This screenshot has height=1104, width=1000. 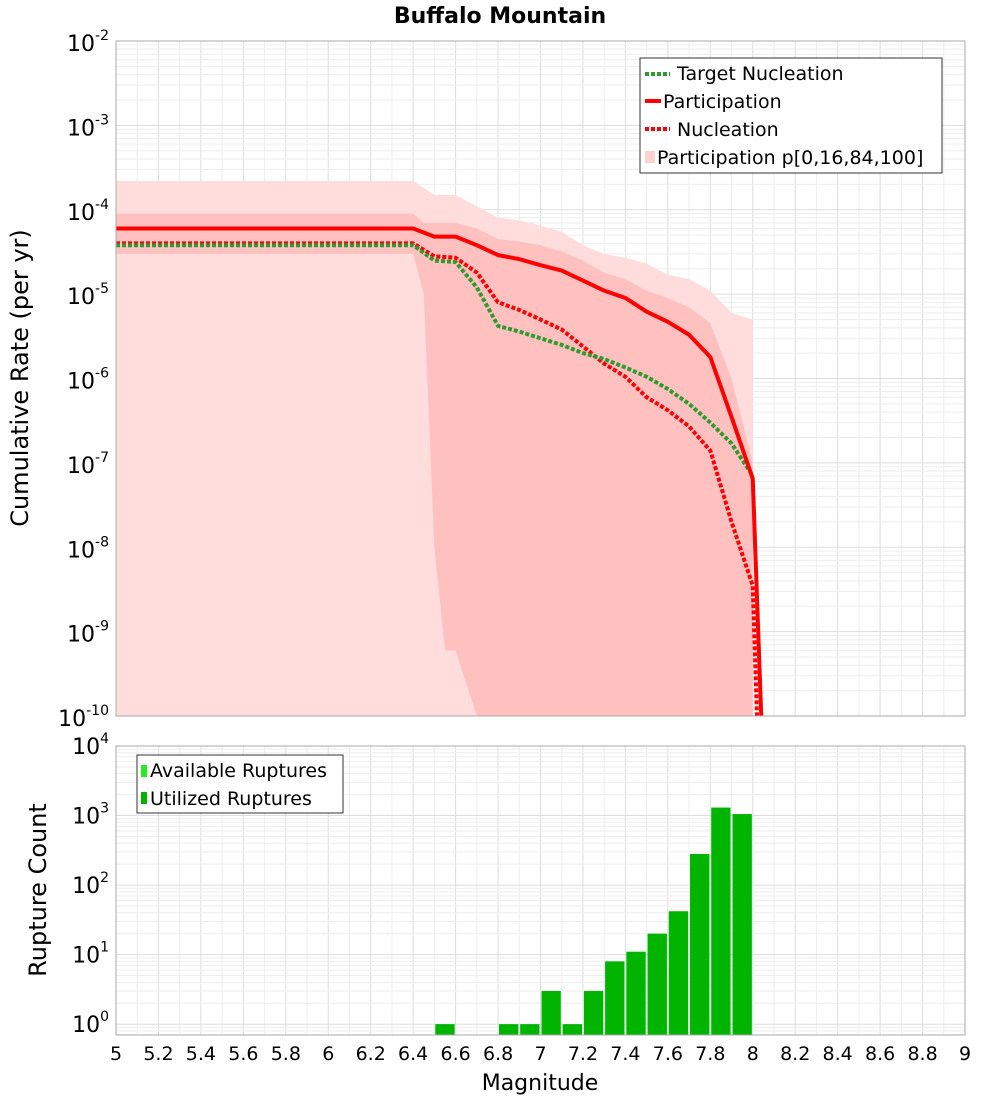 What do you see at coordinates (540, 1083) in the screenshot?
I see `magnitude-x-axis-label: Magnitude` at bounding box center [540, 1083].